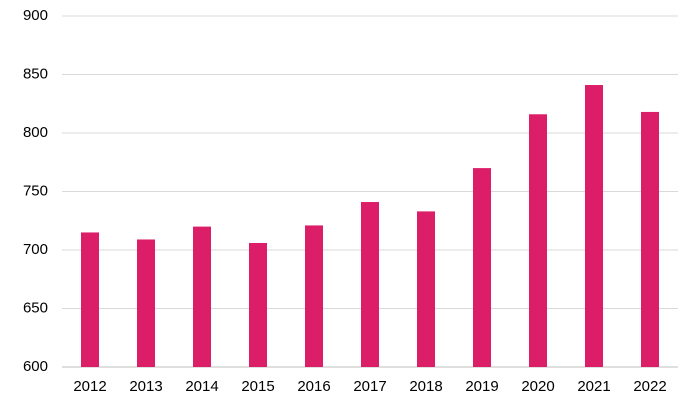  What do you see at coordinates (481, 386) in the screenshot?
I see `x-tick-label: 2019` at bounding box center [481, 386].